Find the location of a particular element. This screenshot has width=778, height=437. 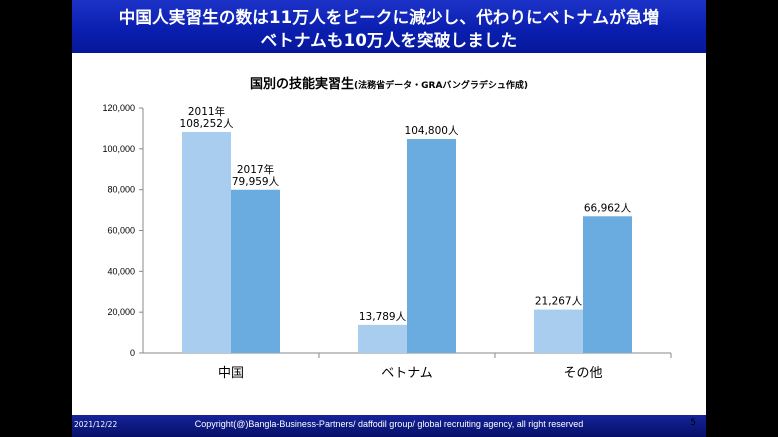

y-tick-label: 0 is located at coordinates (132, 353).